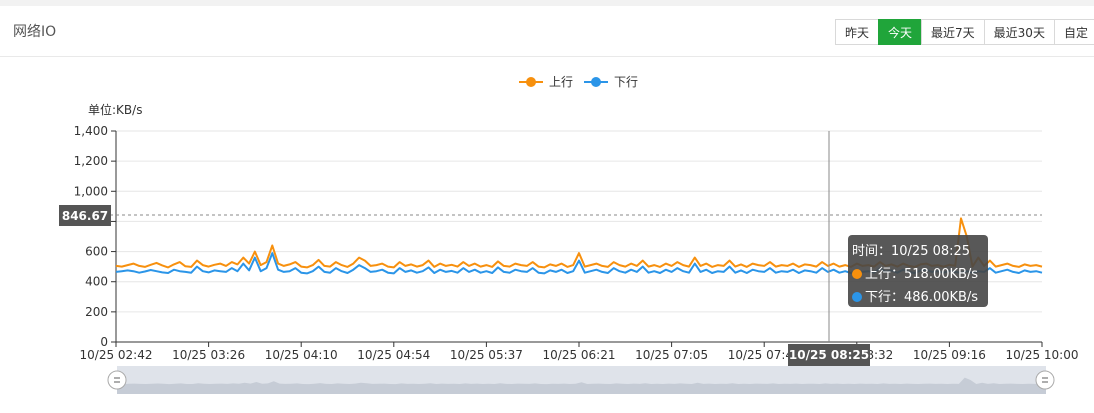 This screenshot has width=1094, height=413. What do you see at coordinates (547, 3) in the screenshot?
I see `top-strip` at bounding box center [547, 3].